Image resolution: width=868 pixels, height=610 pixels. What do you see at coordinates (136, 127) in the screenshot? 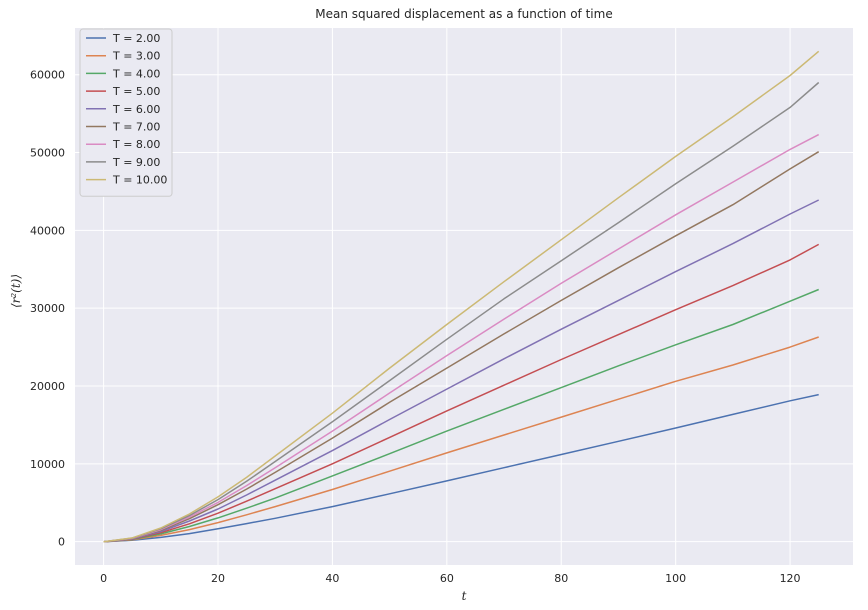
I see `legend-entry: T = 7.00` at bounding box center [136, 127].